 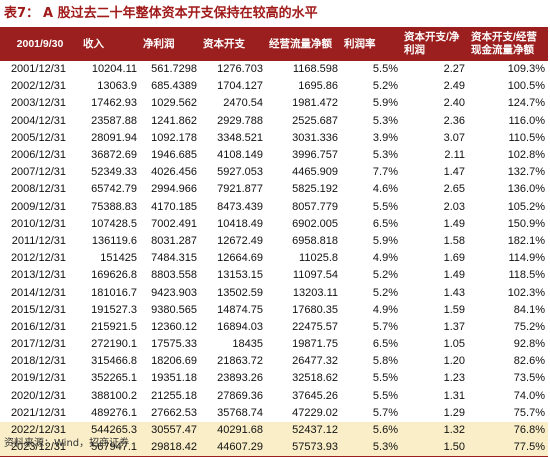 What do you see at coordinates (240, 275) in the screenshot?
I see `cell-capex: 13153.15` at bounding box center [240, 275].